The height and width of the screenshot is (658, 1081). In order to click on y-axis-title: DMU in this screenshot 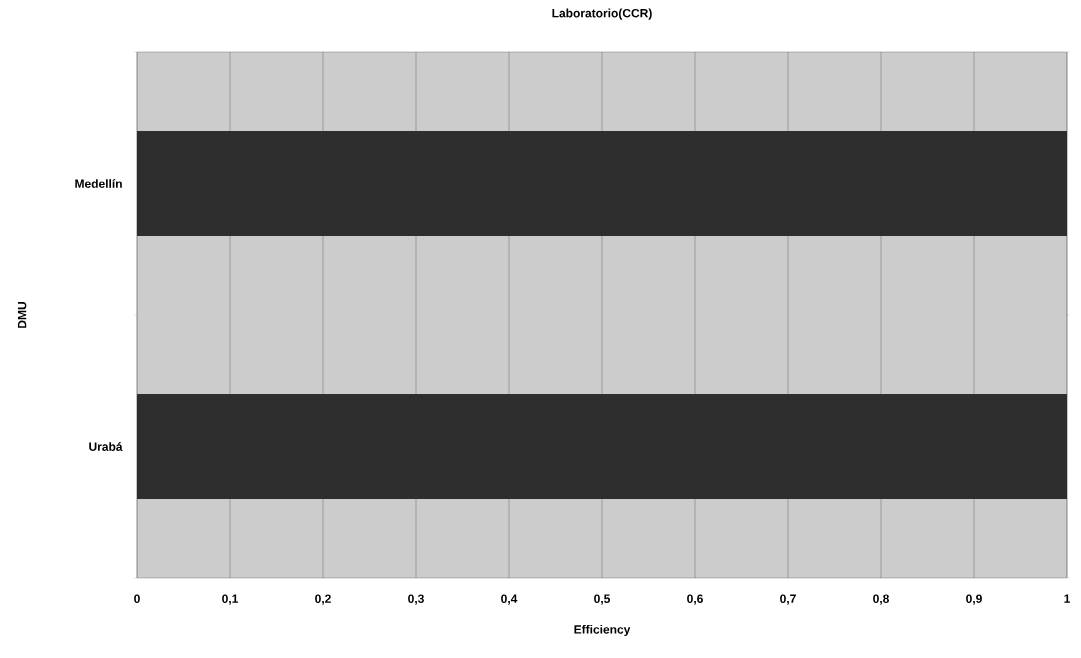, I will do `click(22, 315)`.